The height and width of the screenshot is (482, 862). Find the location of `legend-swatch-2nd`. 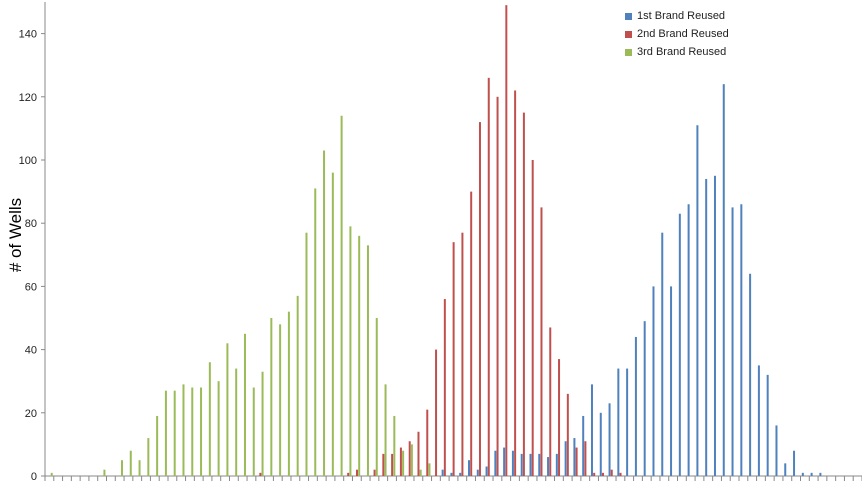

legend-swatch-2nd is located at coordinates (628, 34).